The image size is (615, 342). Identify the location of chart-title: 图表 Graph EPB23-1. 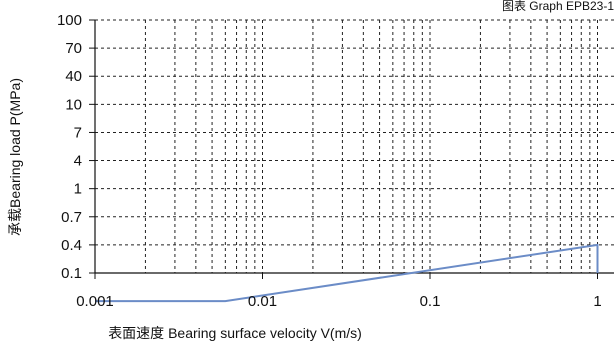
(558, 6).